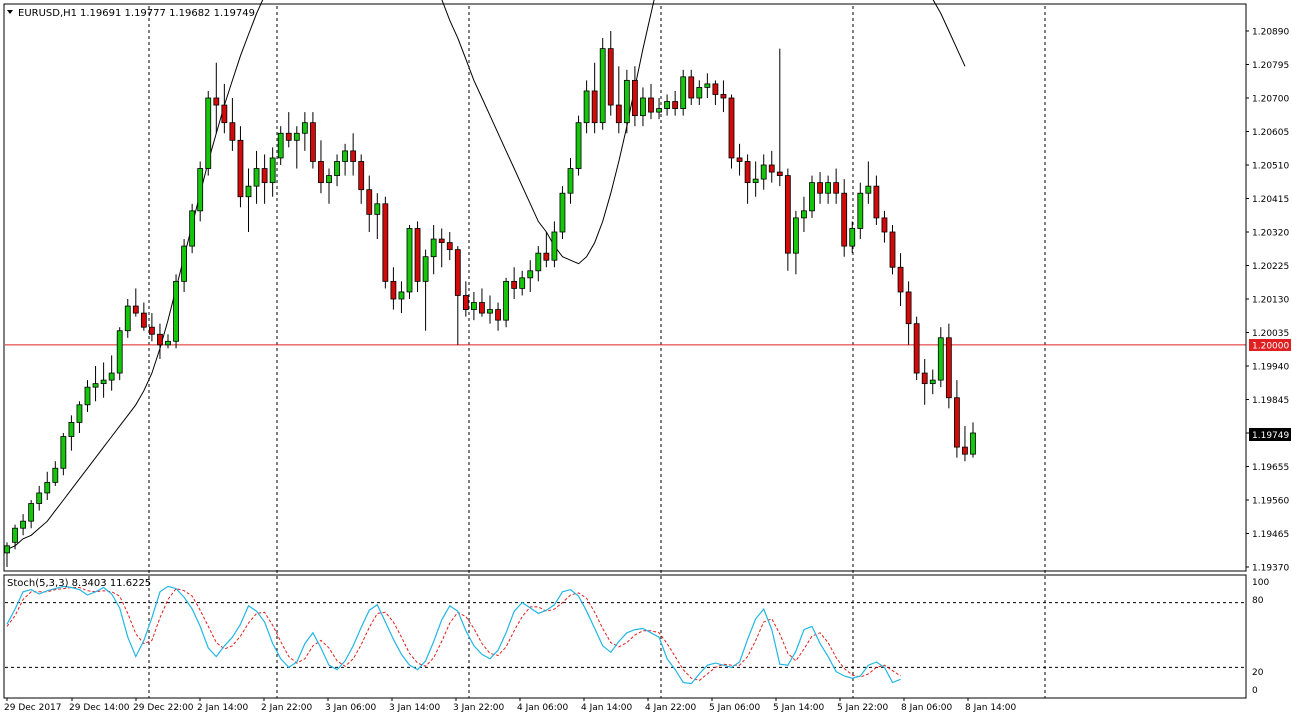 The height and width of the screenshot is (719, 1292). I want to click on stochastic-label: Stoch(5,3,3) 8.3403 11.6225, so click(79, 583).